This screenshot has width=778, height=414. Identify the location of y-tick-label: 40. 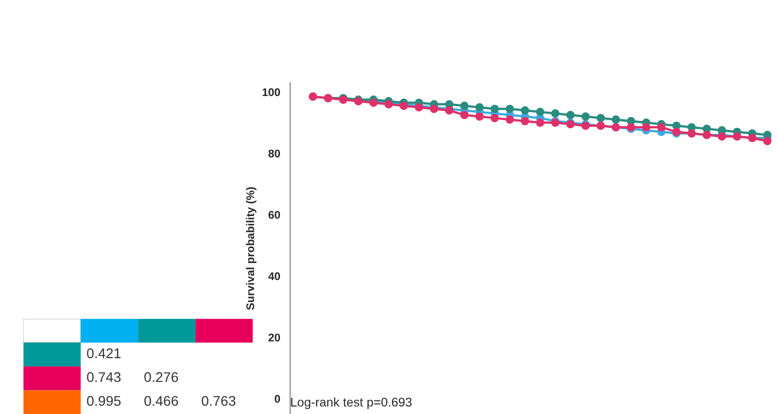
(274, 276).